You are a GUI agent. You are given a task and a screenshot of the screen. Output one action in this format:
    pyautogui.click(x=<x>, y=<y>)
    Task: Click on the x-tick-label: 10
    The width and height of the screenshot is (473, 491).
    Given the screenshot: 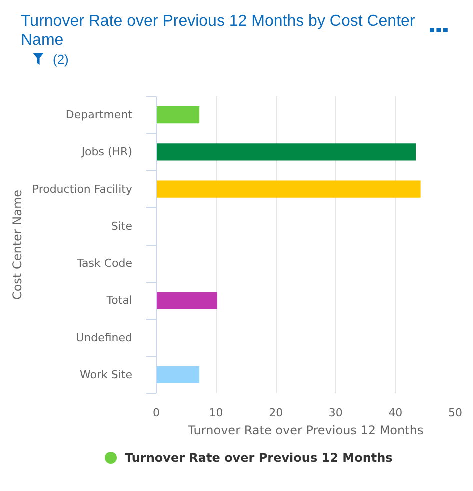 What is the action you would take?
    pyautogui.click(x=216, y=413)
    